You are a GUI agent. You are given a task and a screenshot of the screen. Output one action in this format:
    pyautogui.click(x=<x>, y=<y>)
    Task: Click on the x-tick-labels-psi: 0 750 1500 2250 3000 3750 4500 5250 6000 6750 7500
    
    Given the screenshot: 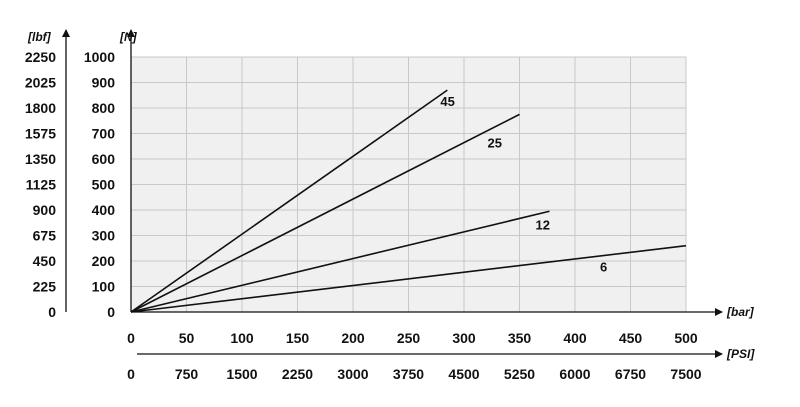 What is the action you would take?
    pyautogui.click(x=414, y=374)
    